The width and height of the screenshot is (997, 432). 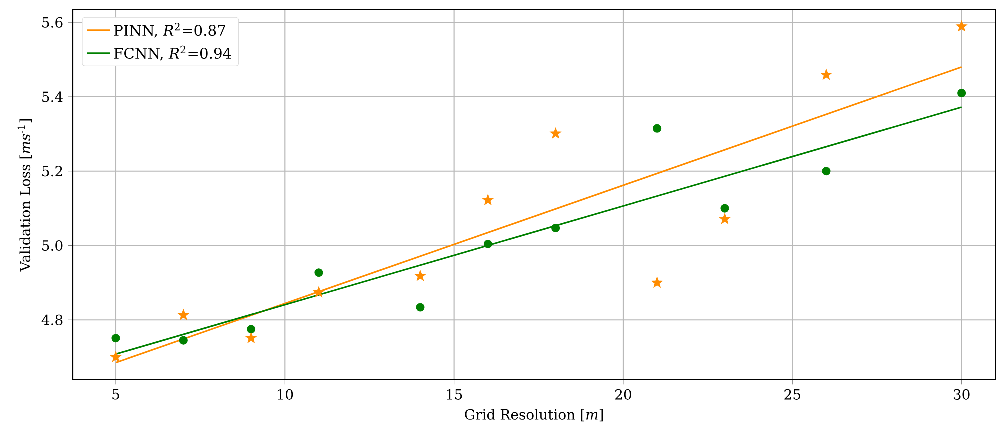 What do you see at coordinates (962, 394) in the screenshot?
I see `x-tick-label: 30` at bounding box center [962, 394].